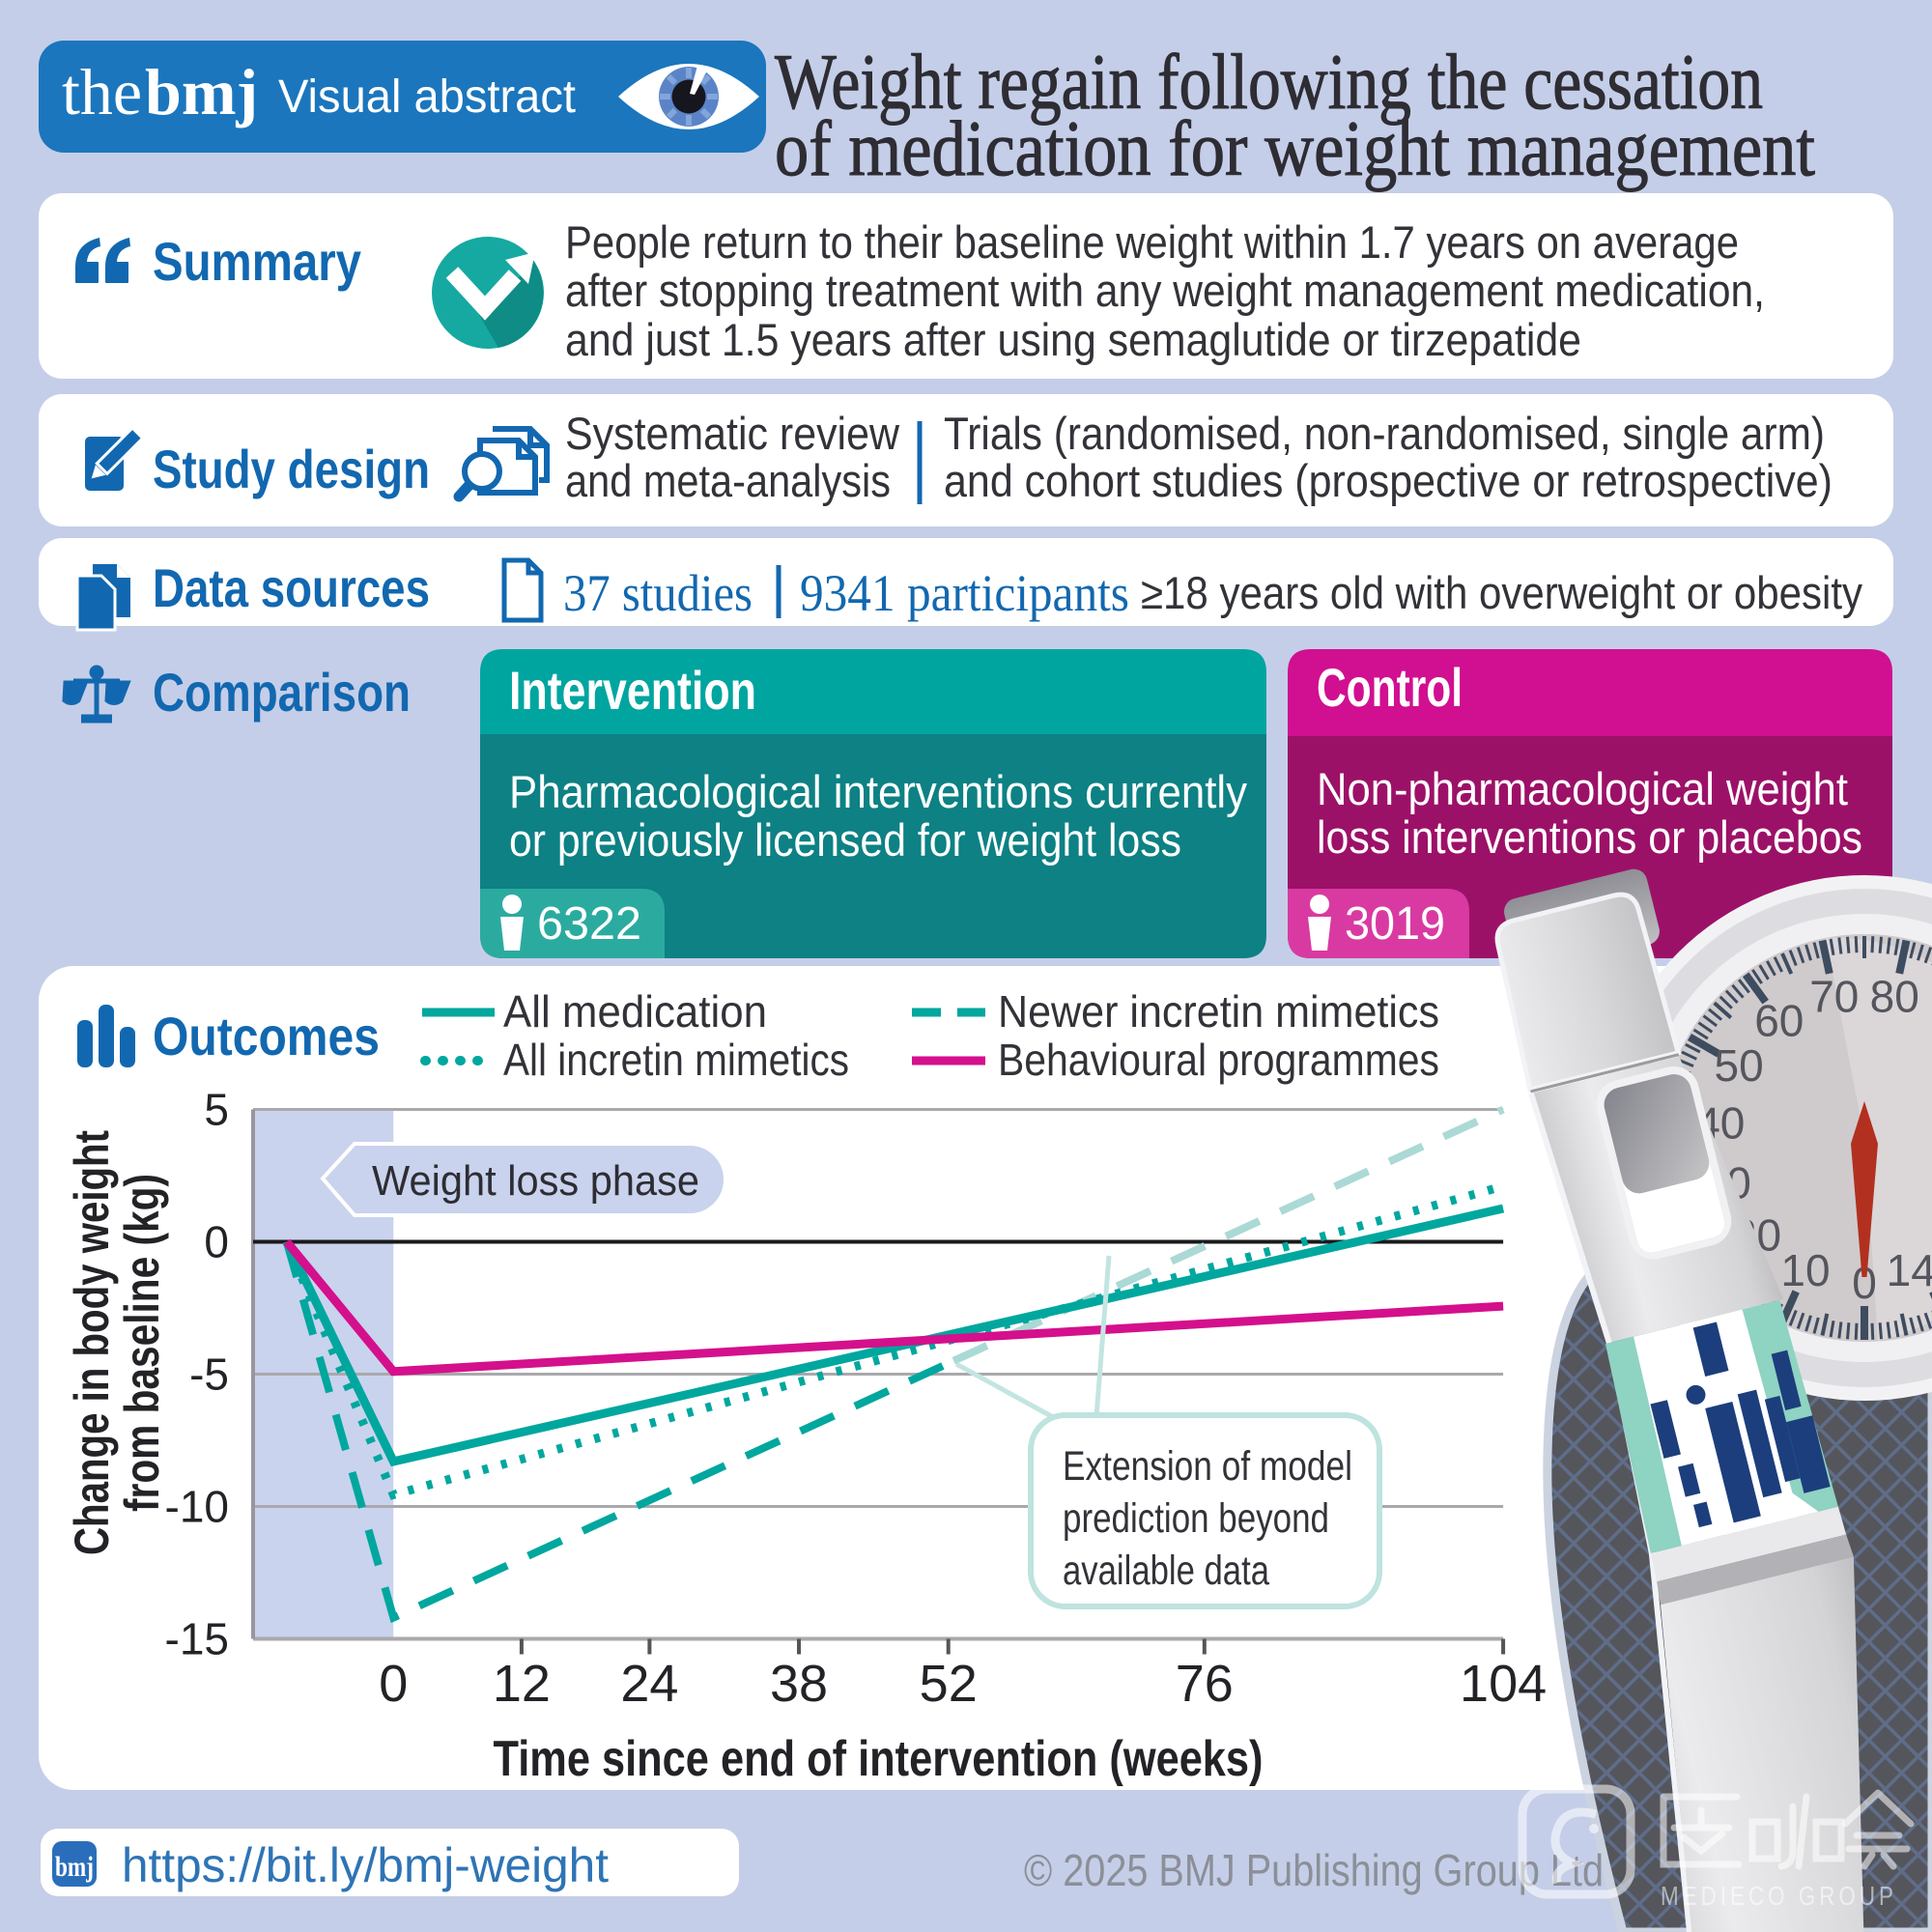  I want to click on svg-text: All medication, so click(635, 1011).